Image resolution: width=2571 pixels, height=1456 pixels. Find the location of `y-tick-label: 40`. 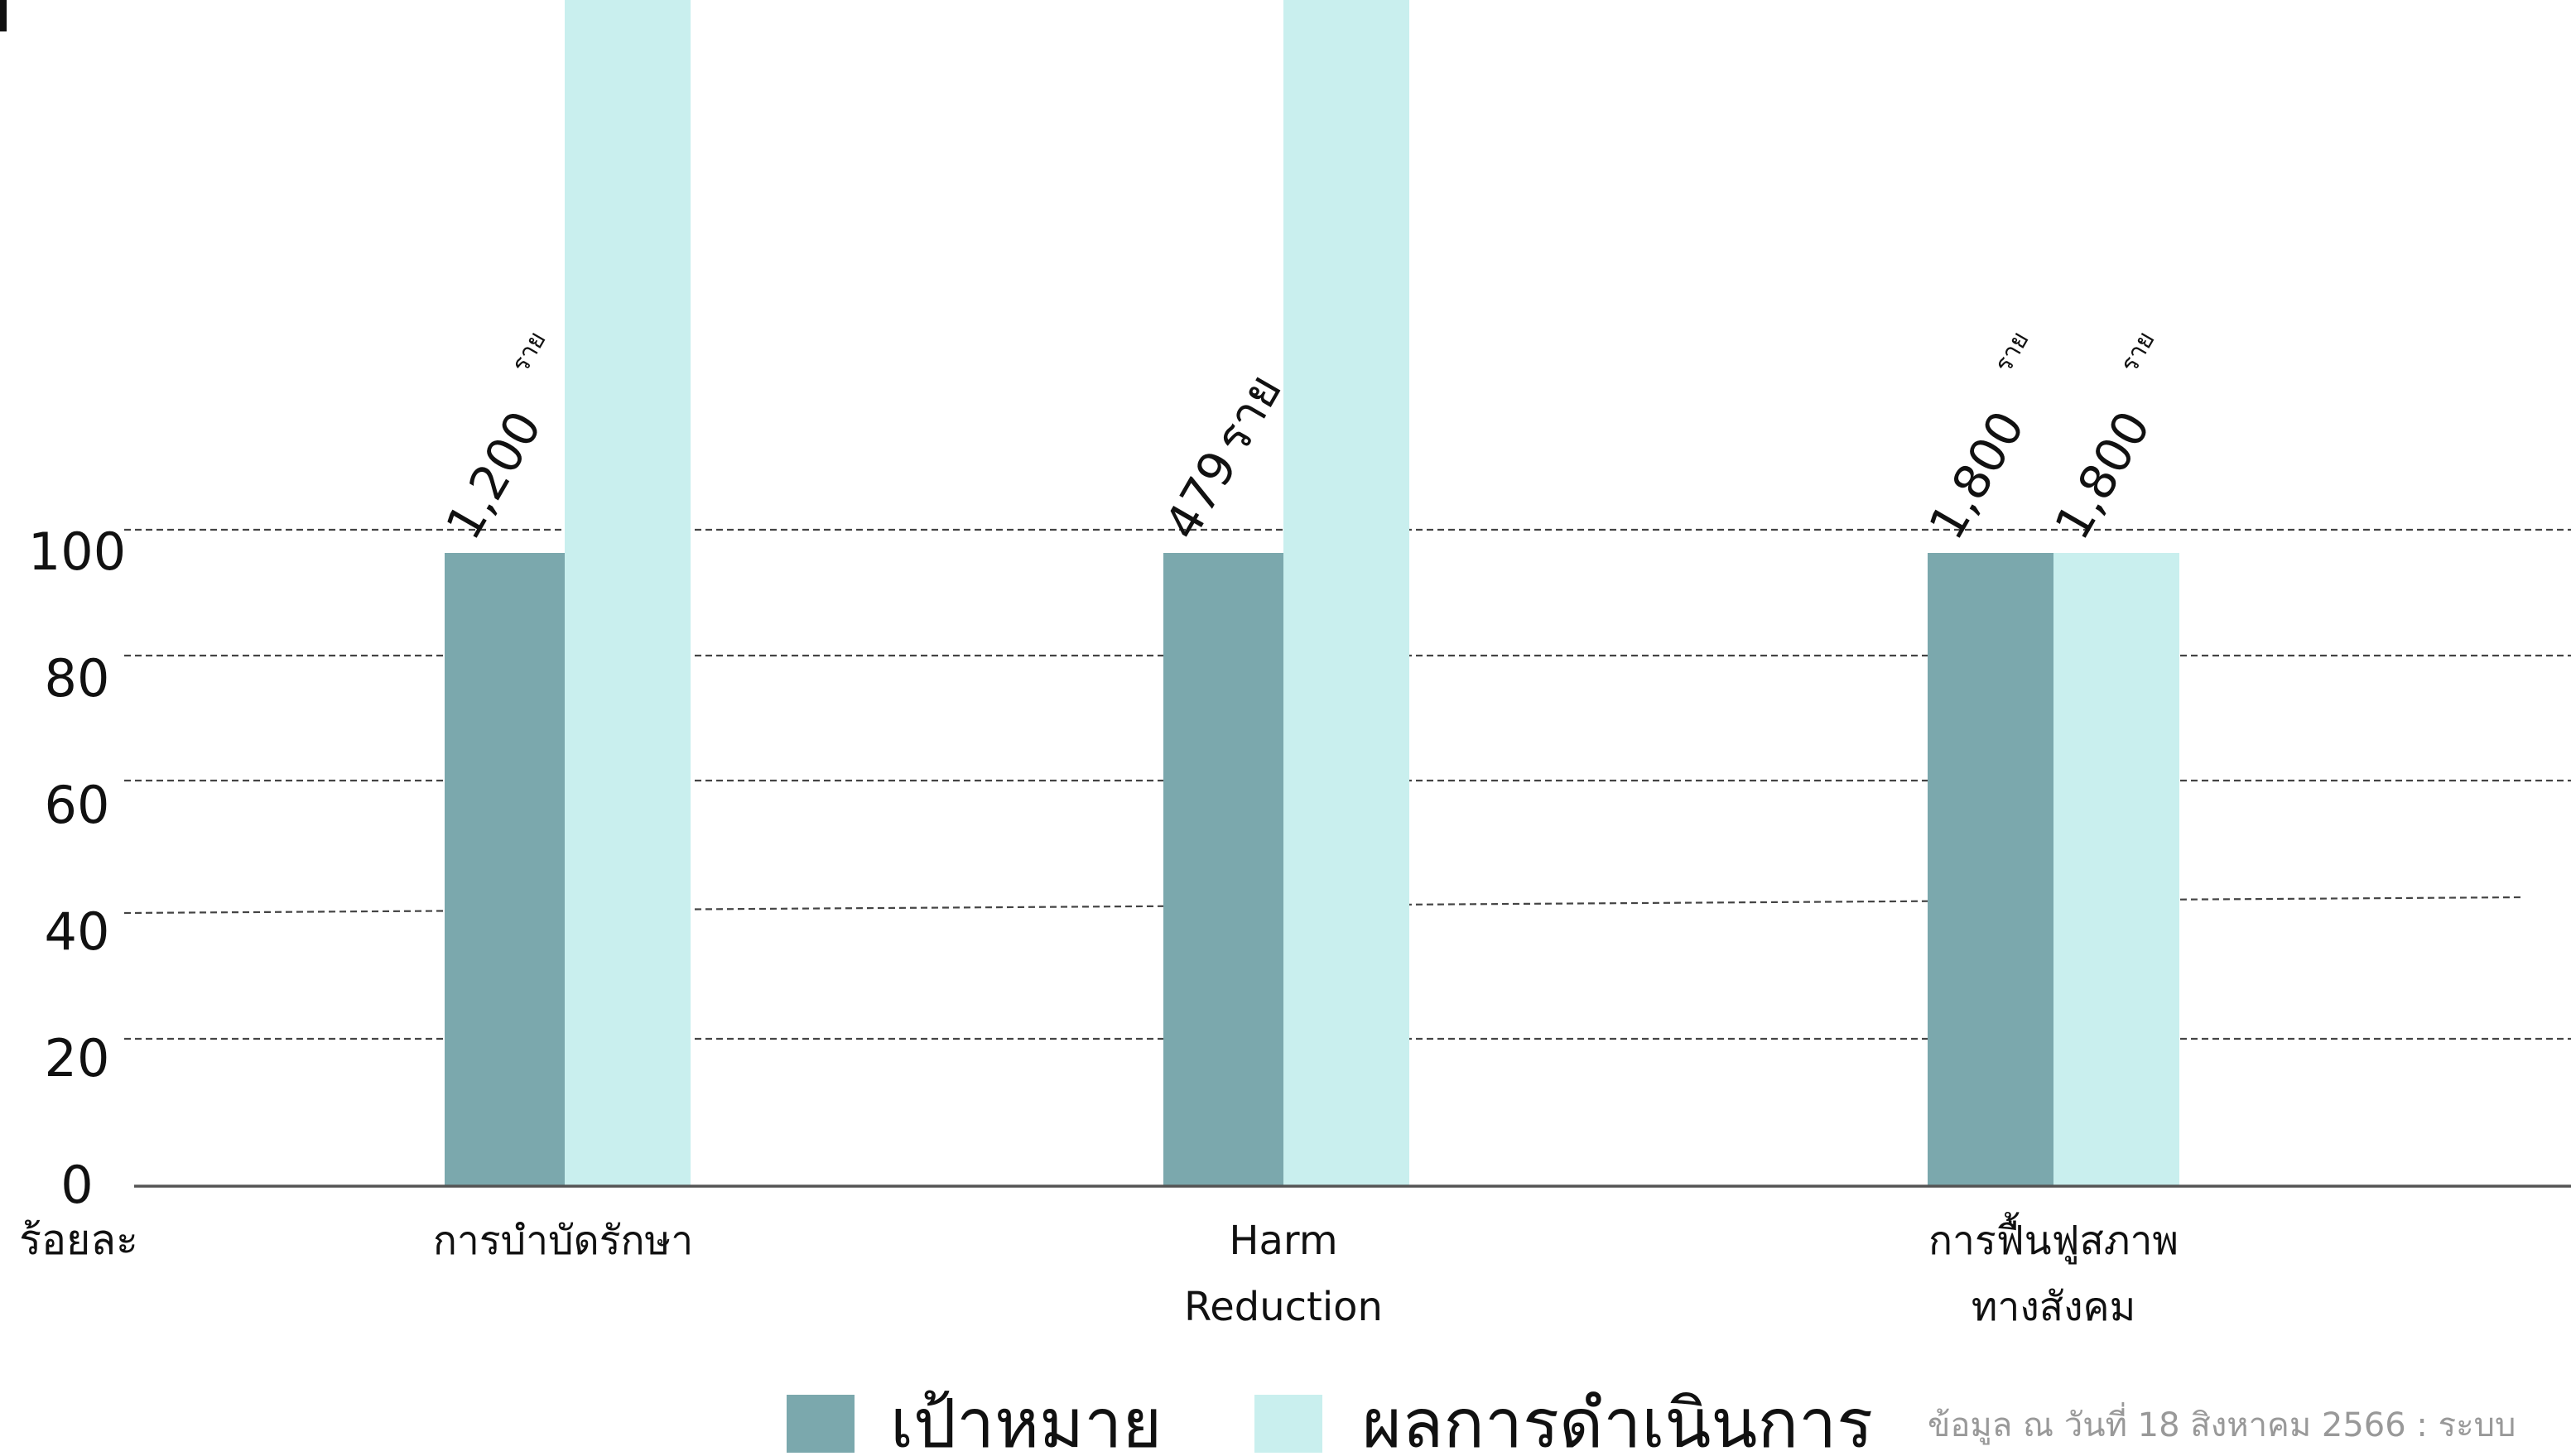

y-tick-label: 40 is located at coordinates (77, 931).